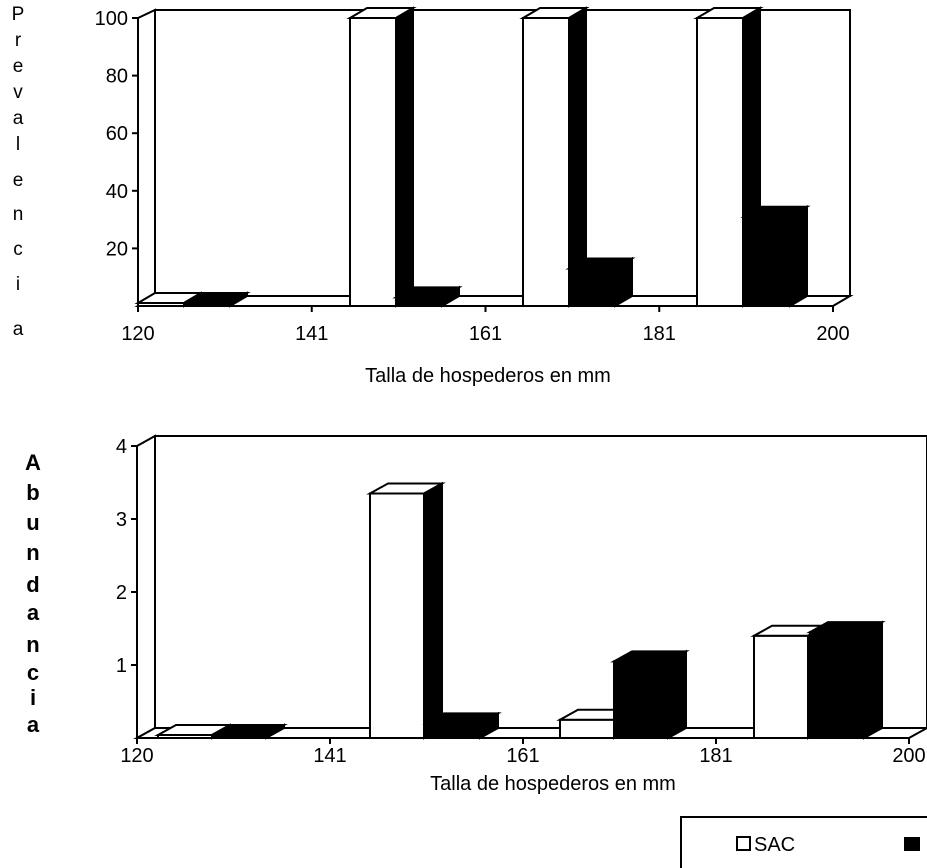 Image resolution: width=927 pixels, height=868 pixels. What do you see at coordinates (311, 334) in the screenshot?
I see `prevalence-x-tick-label: 141` at bounding box center [311, 334].